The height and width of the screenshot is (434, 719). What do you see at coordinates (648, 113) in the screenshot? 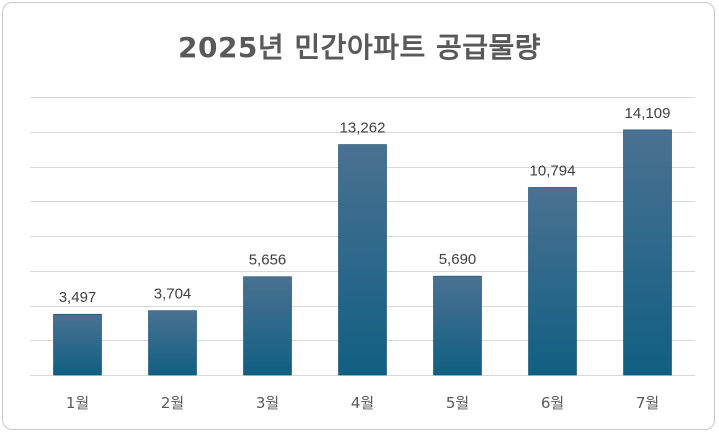
I see `data-label: 14,109` at bounding box center [648, 113].